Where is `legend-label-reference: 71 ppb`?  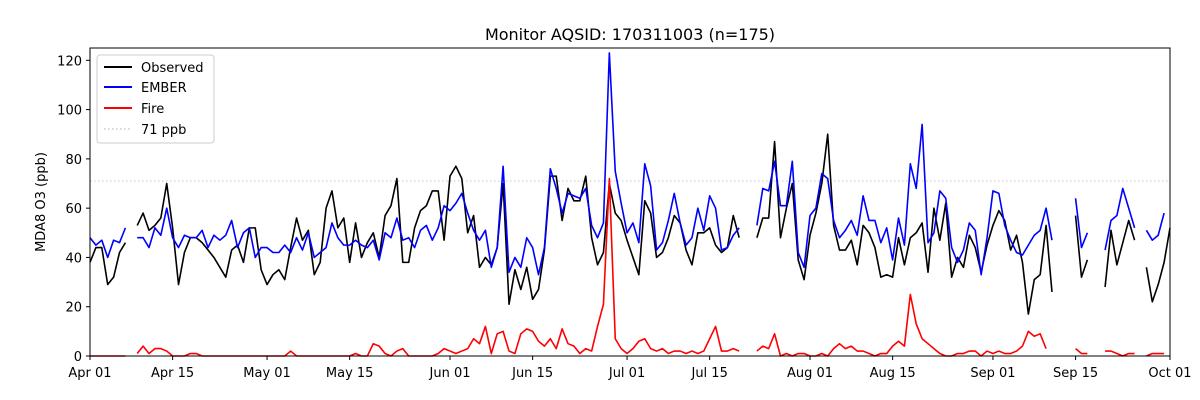
legend-label-reference: 71 ppb is located at coordinates (163, 130).